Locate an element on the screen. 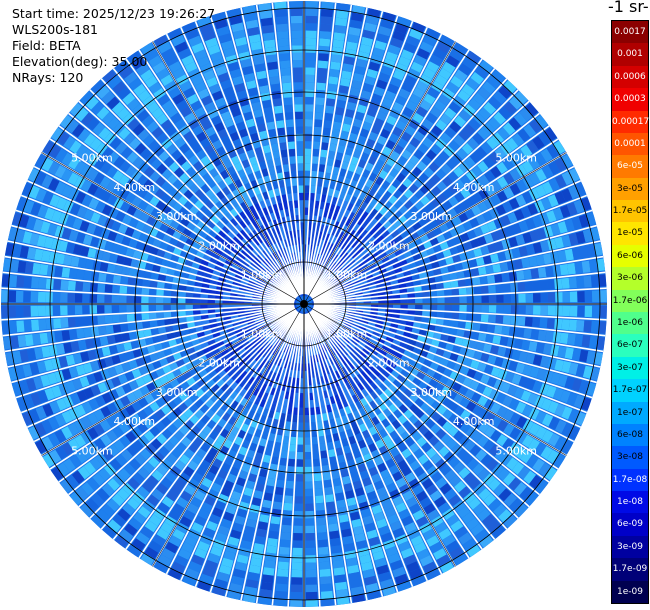  range-label: 1.00km is located at coordinates (262, 275).